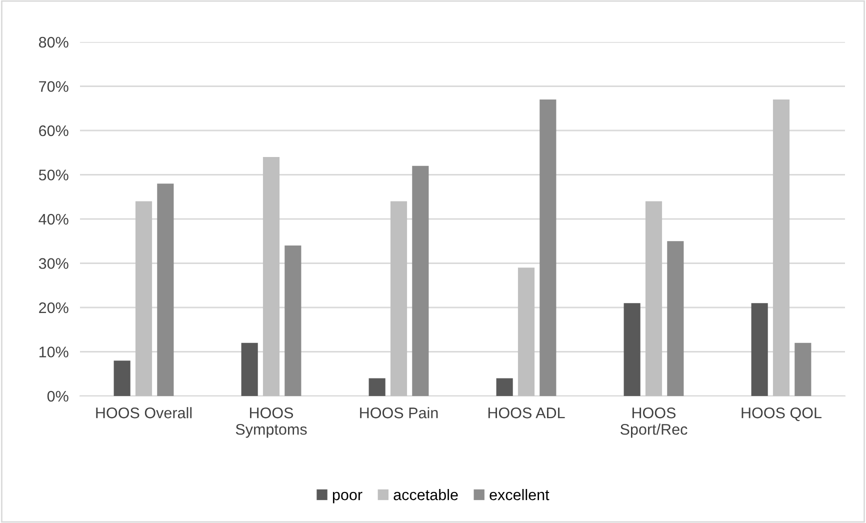 The image size is (866, 523). What do you see at coordinates (53, 219) in the screenshot?
I see `y-tick-label: 40%` at bounding box center [53, 219].